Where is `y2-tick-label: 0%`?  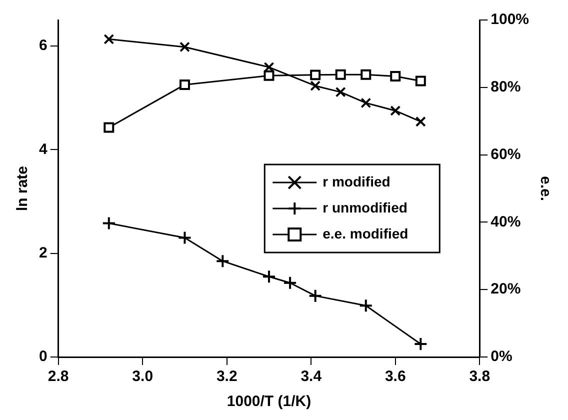
y2-tick-label: 0% is located at coordinates (501, 357).